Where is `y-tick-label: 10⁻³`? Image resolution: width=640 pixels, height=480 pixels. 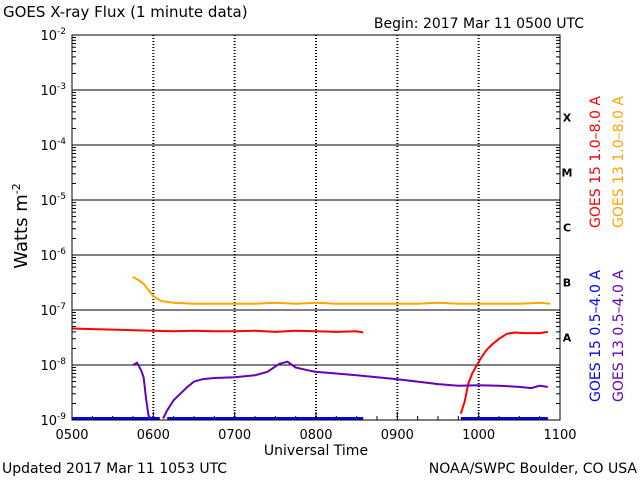 y-tick-label: 10⁻³ is located at coordinates (53, 90).